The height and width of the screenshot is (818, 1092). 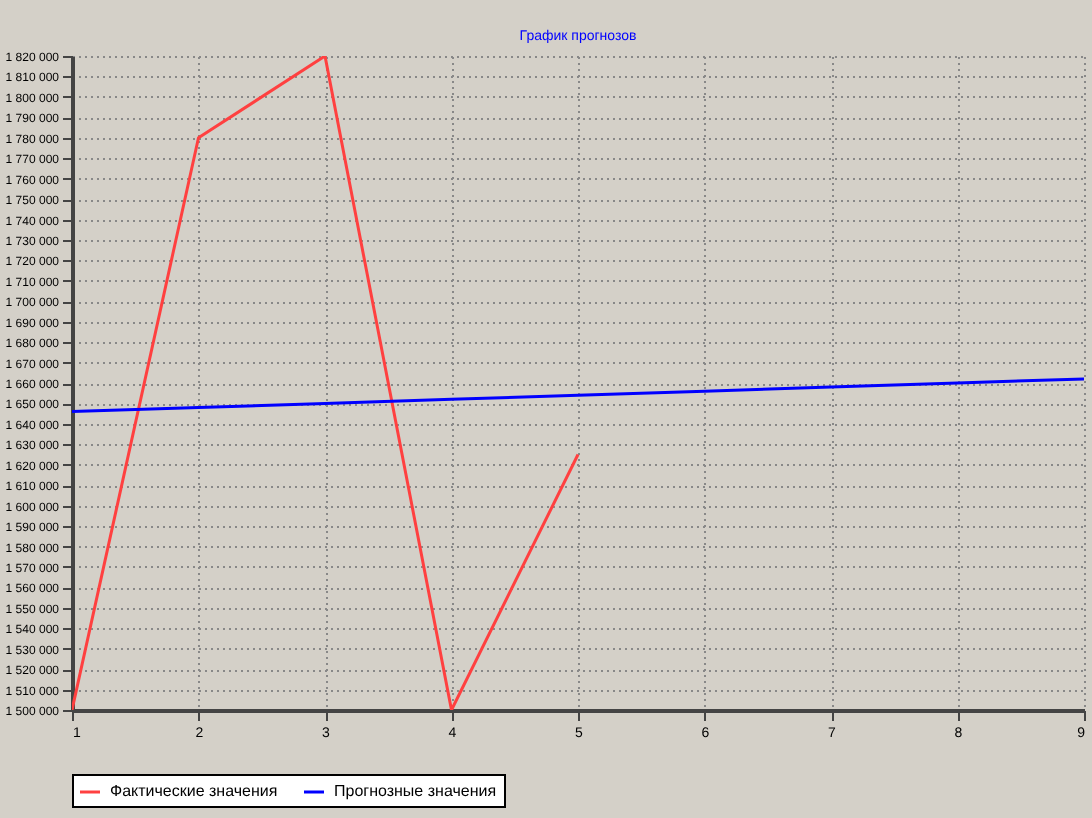 What do you see at coordinates (194, 791) in the screenshot?
I see `legend-label: Фактические значения` at bounding box center [194, 791].